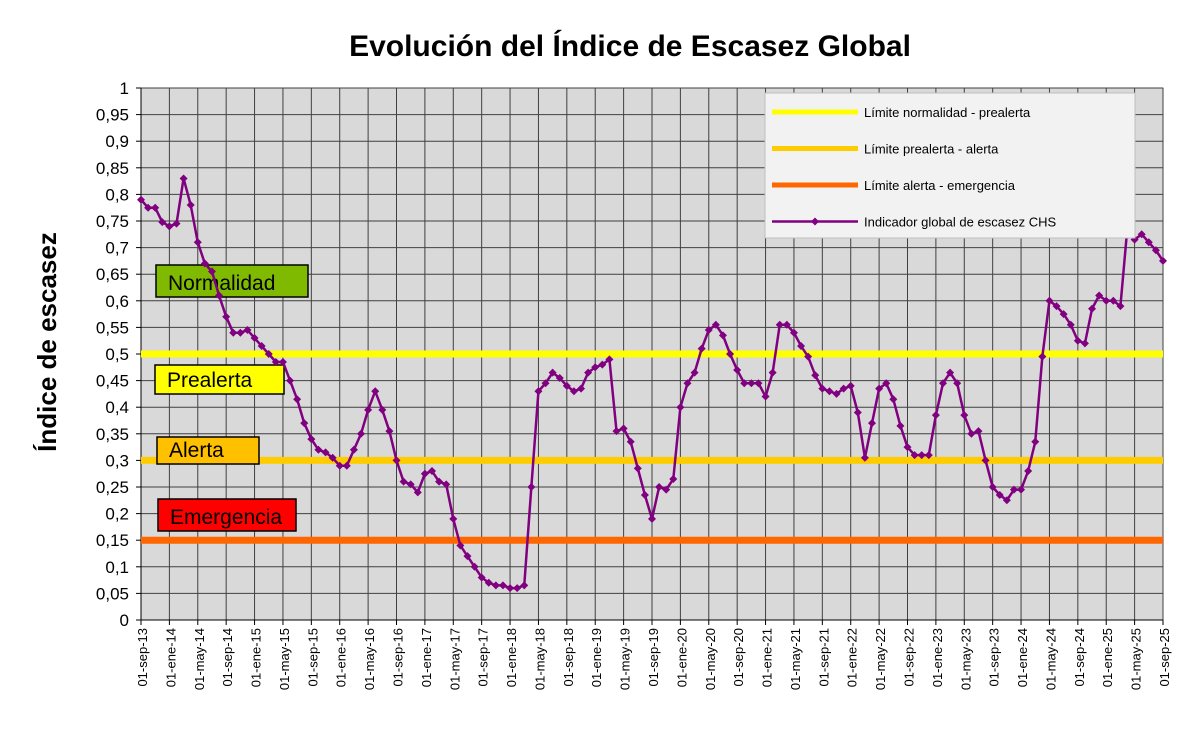  What do you see at coordinates (426, 657) in the screenshot?
I see `x-tick-label: 01-ene-17` at bounding box center [426, 657].